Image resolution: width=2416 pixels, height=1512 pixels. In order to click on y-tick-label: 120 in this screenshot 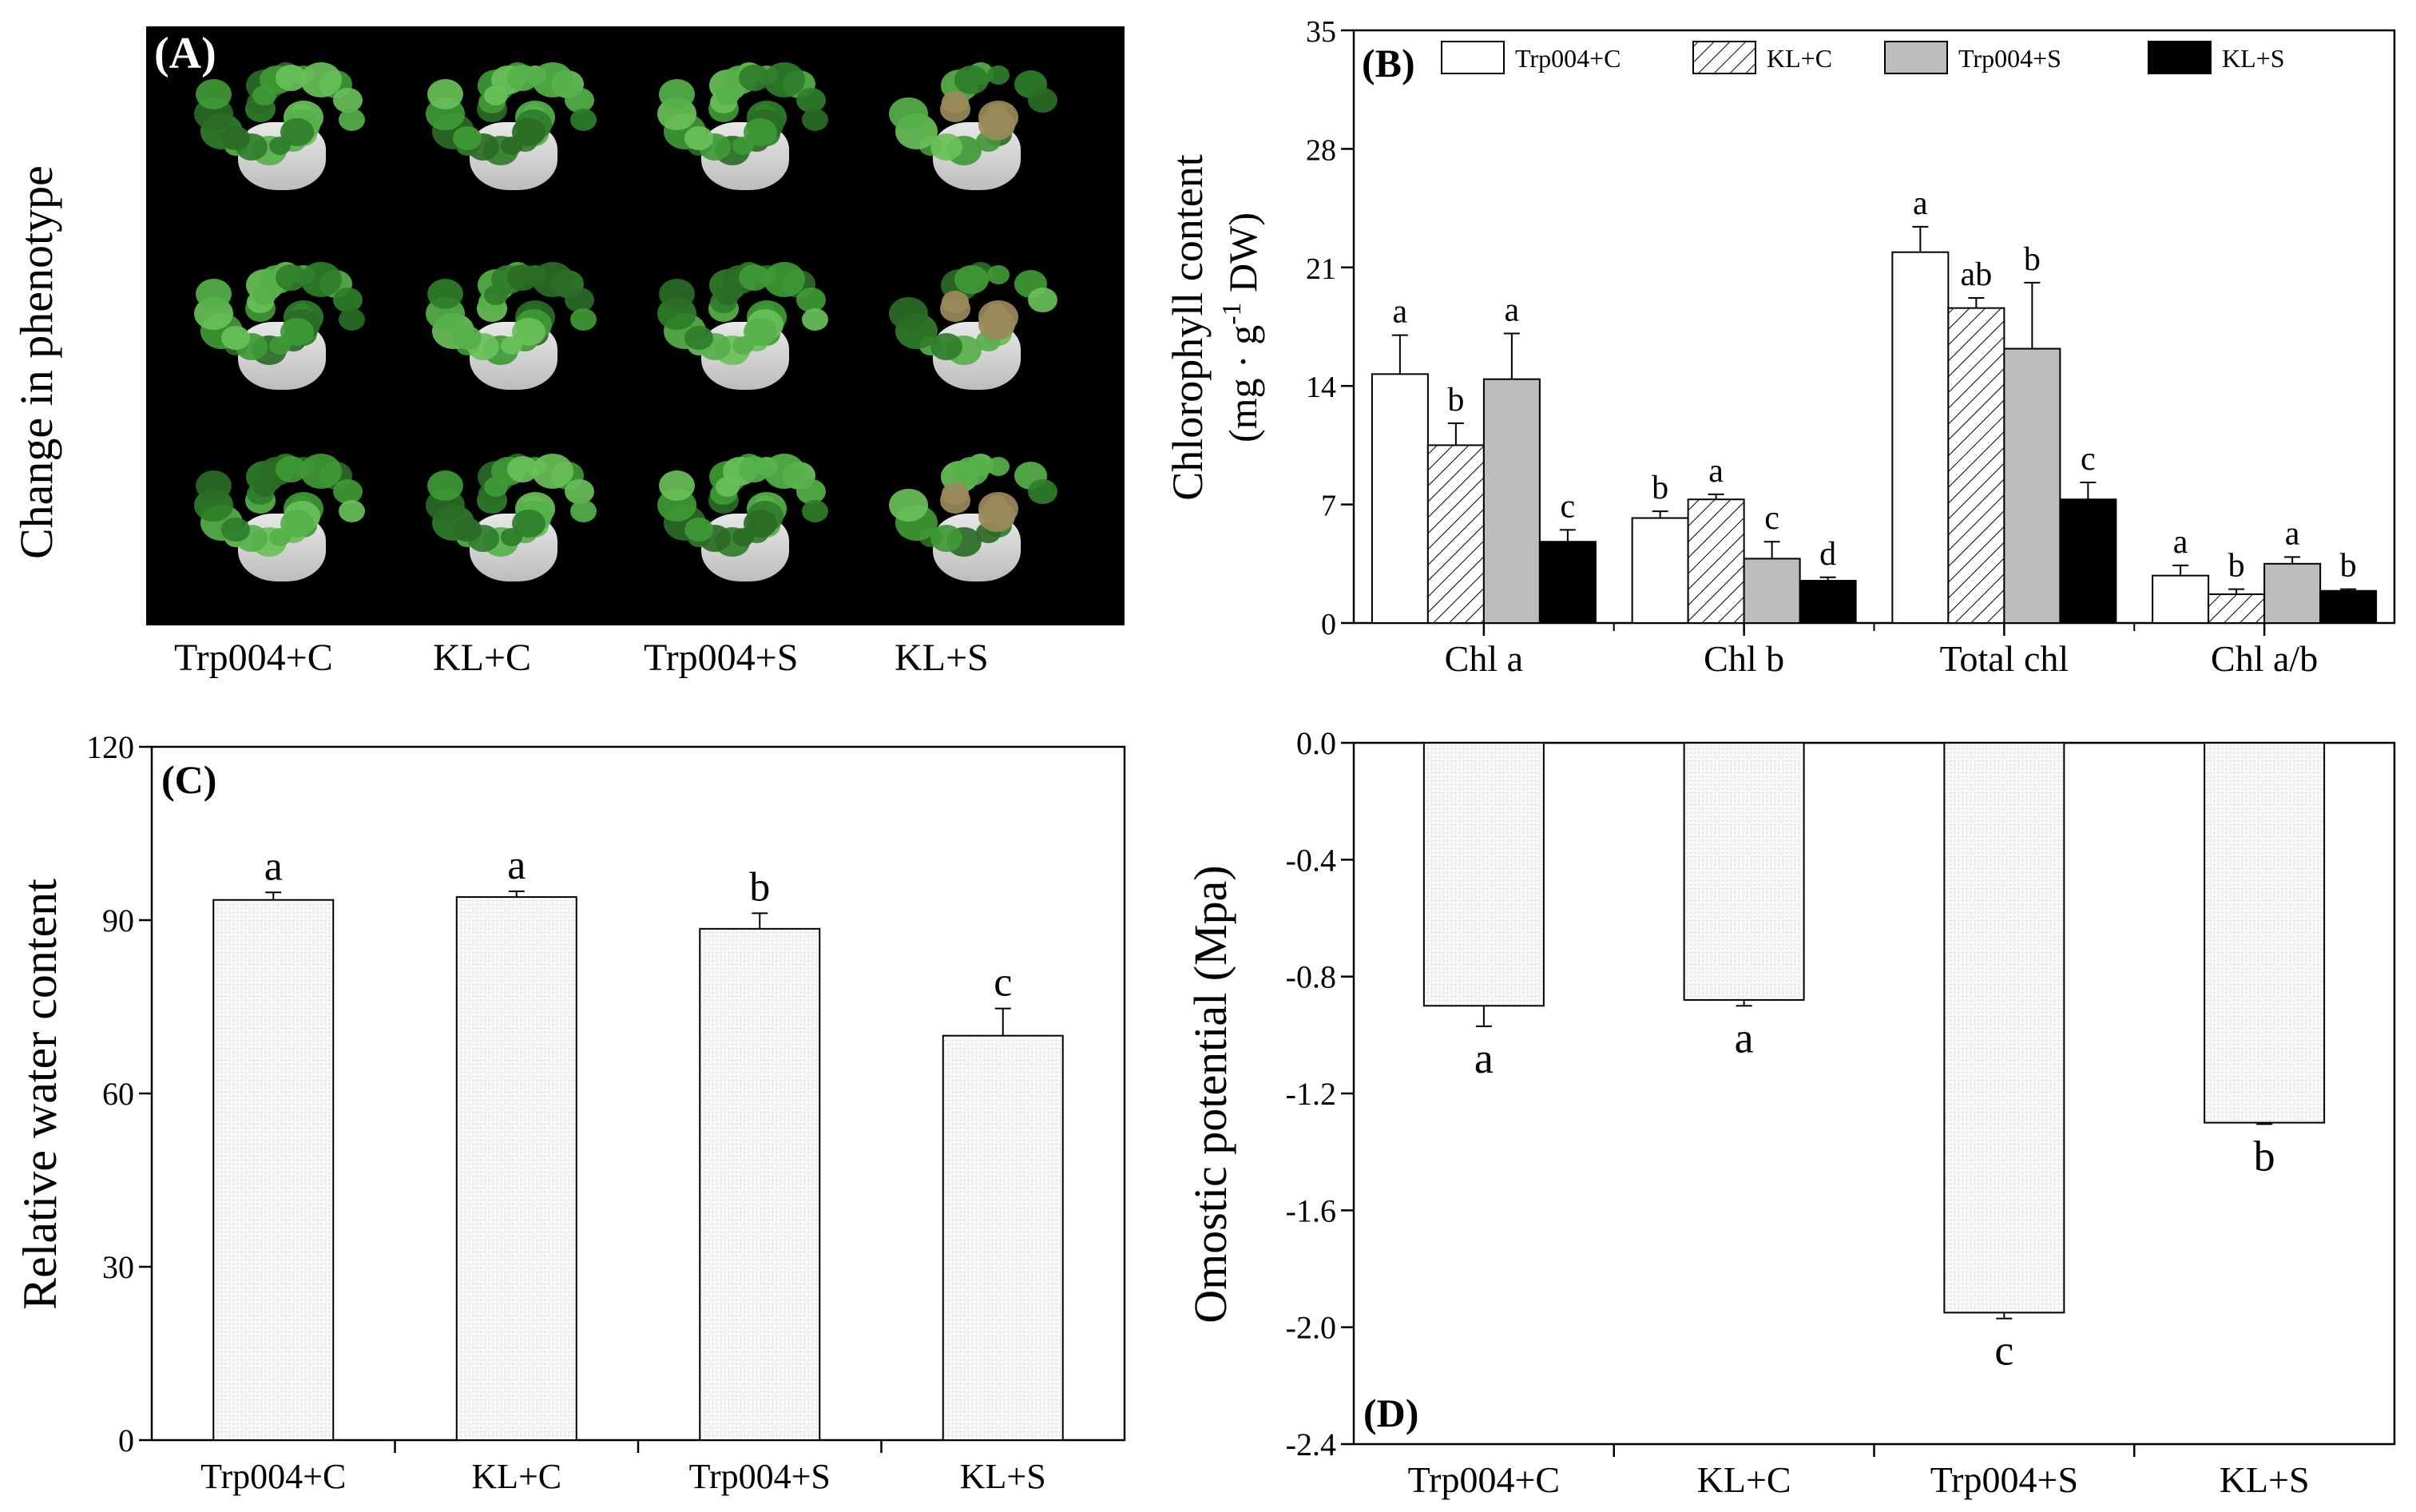, I will do `click(110, 747)`.